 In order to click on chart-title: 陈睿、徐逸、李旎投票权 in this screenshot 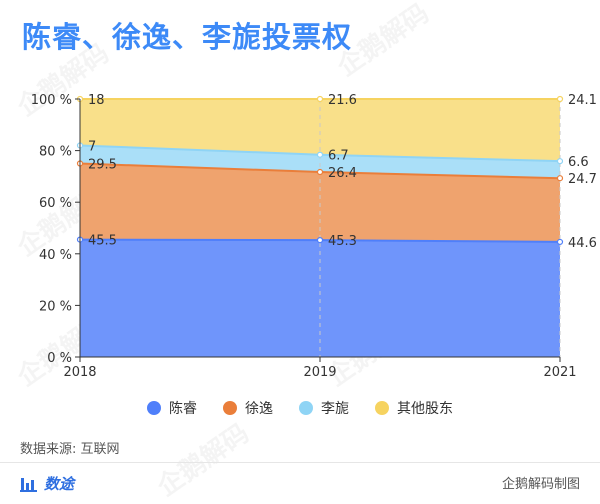, I will do `click(187, 37)`.